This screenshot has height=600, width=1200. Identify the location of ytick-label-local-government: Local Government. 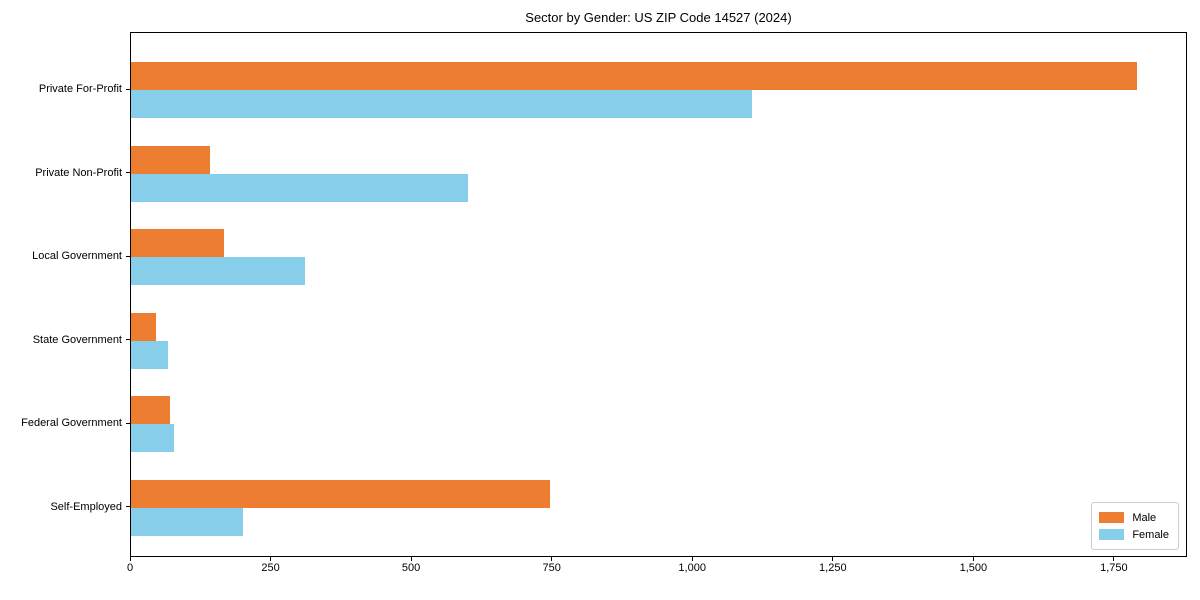
(77, 256).